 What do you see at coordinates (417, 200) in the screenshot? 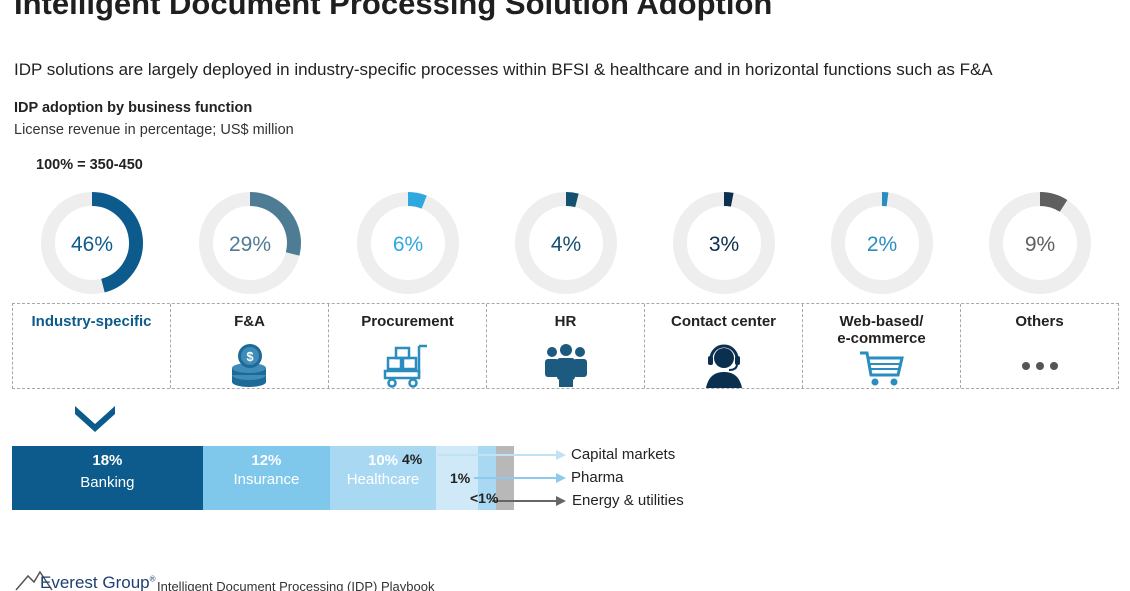
I see `donut-slice-procurement` at bounding box center [417, 200].